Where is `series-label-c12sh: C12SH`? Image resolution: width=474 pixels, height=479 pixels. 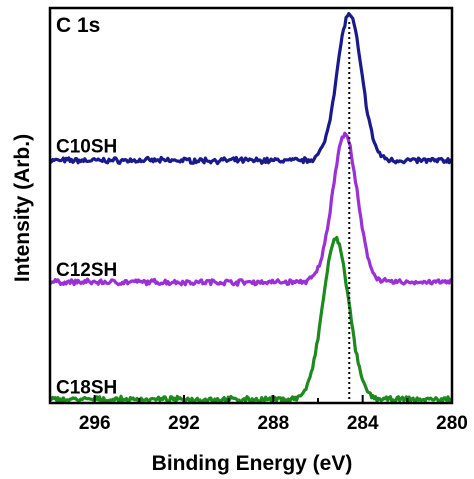 series-label-c12sh: C12SH is located at coordinates (86, 270).